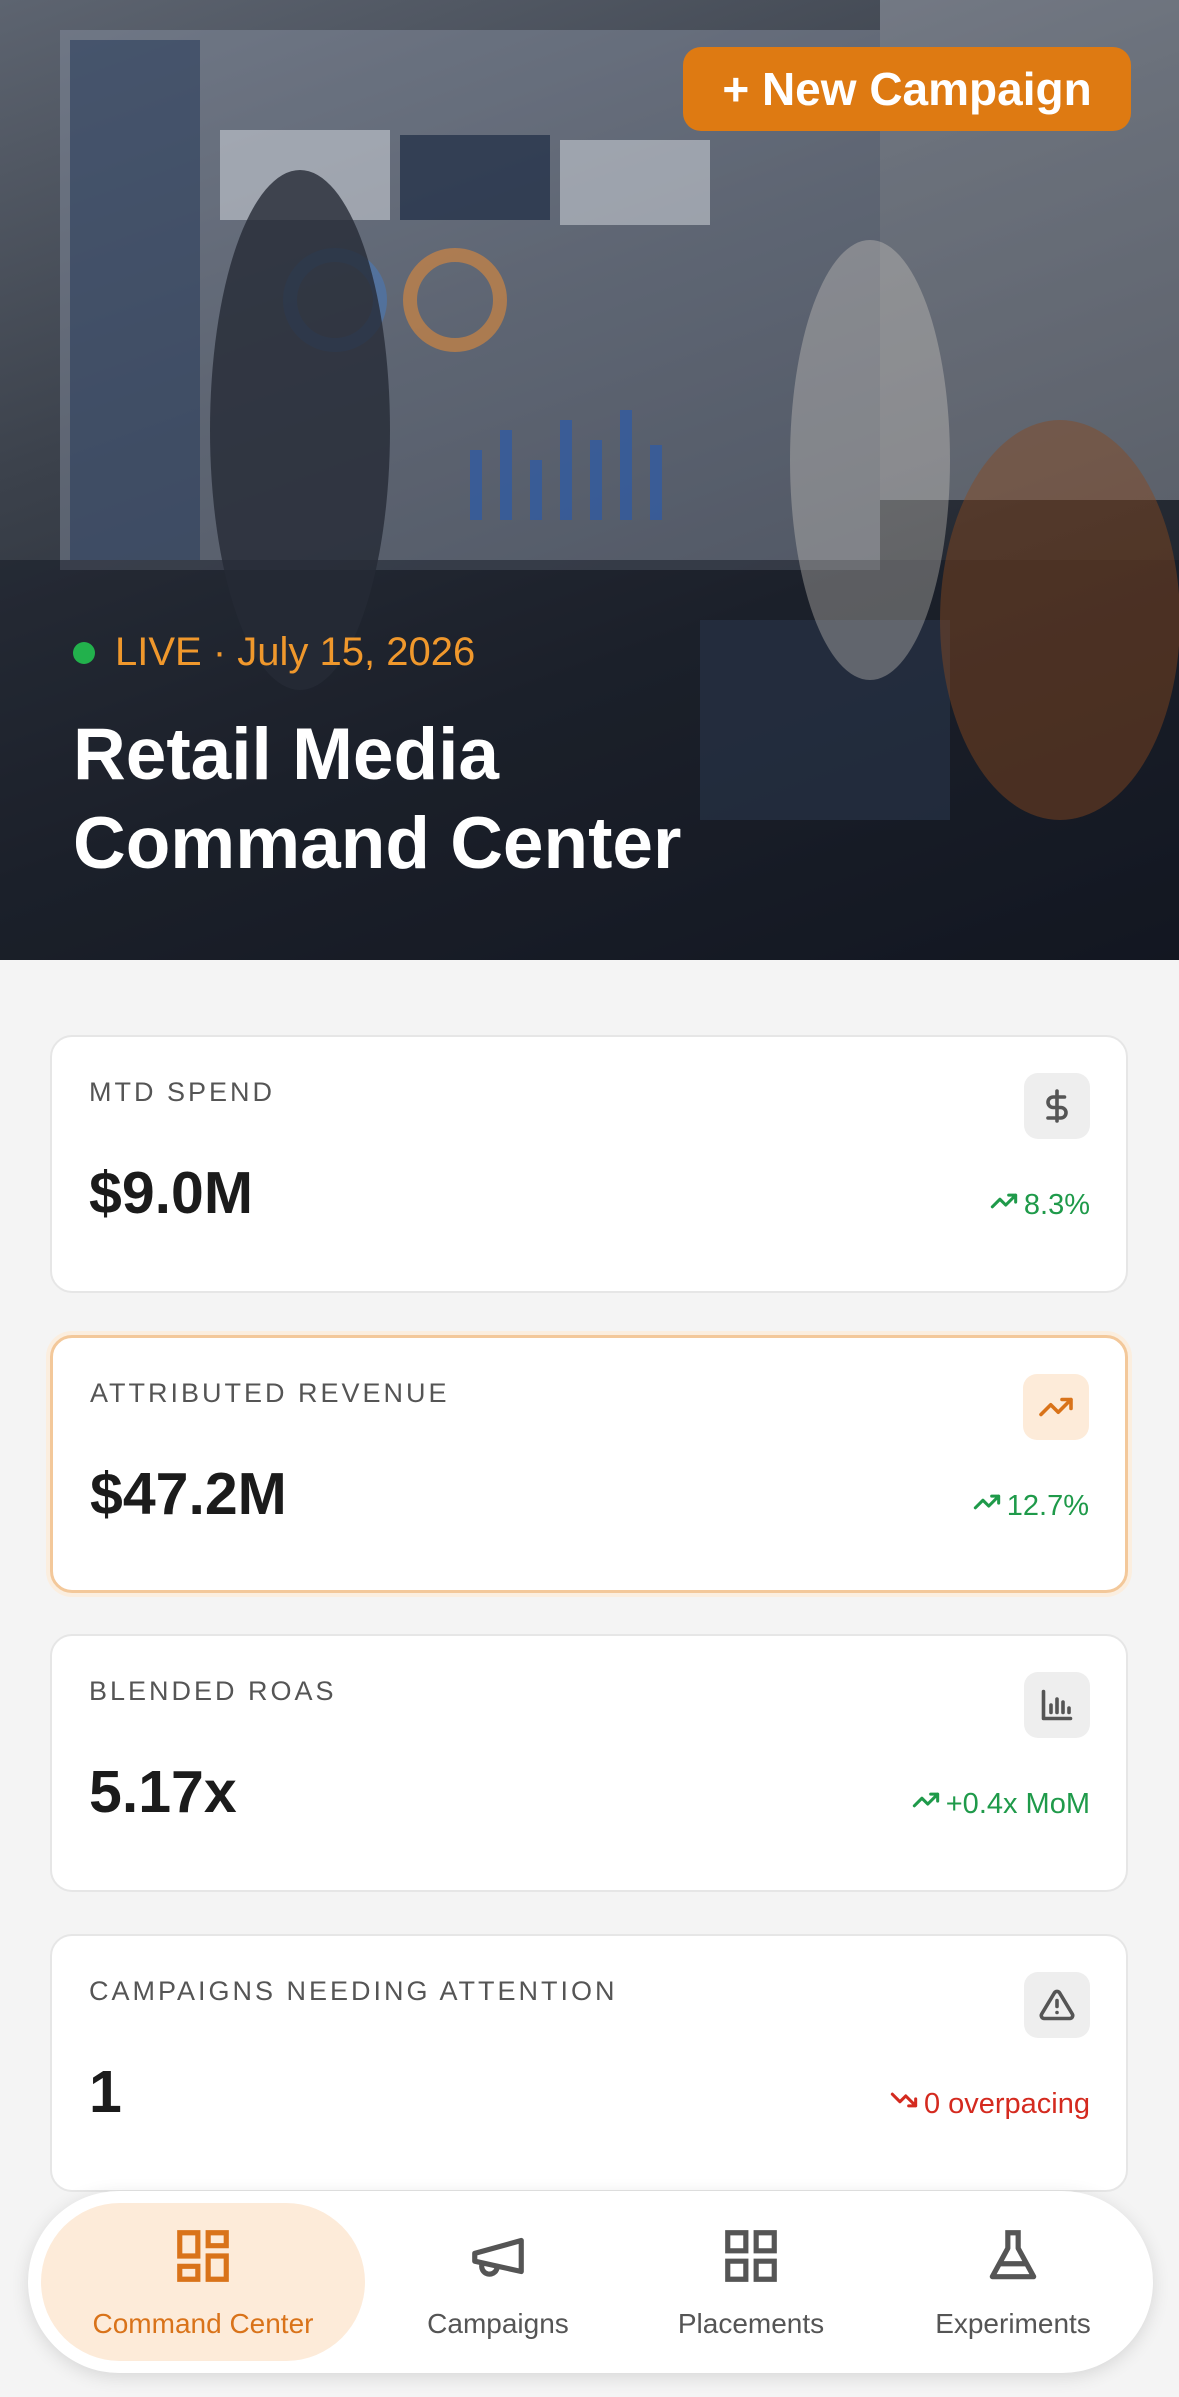  I want to click on live-status: LIVE · July 15, 2026, so click(274, 652).